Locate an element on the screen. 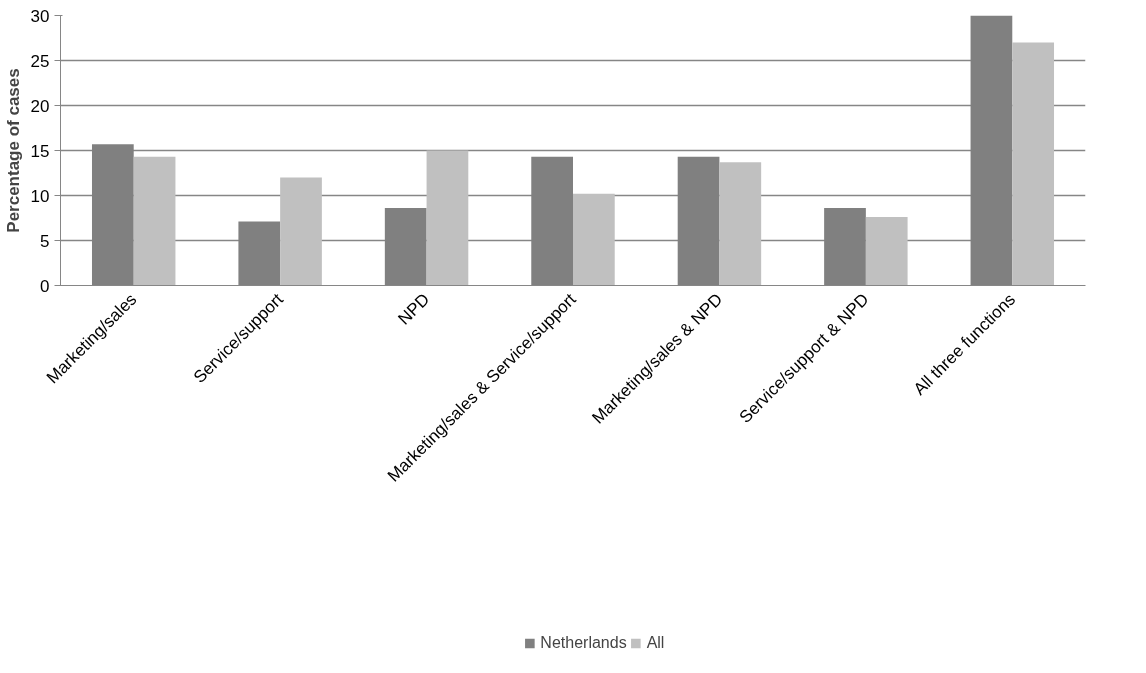  y-tick-label: 30 is located at coordinates (40, 16).